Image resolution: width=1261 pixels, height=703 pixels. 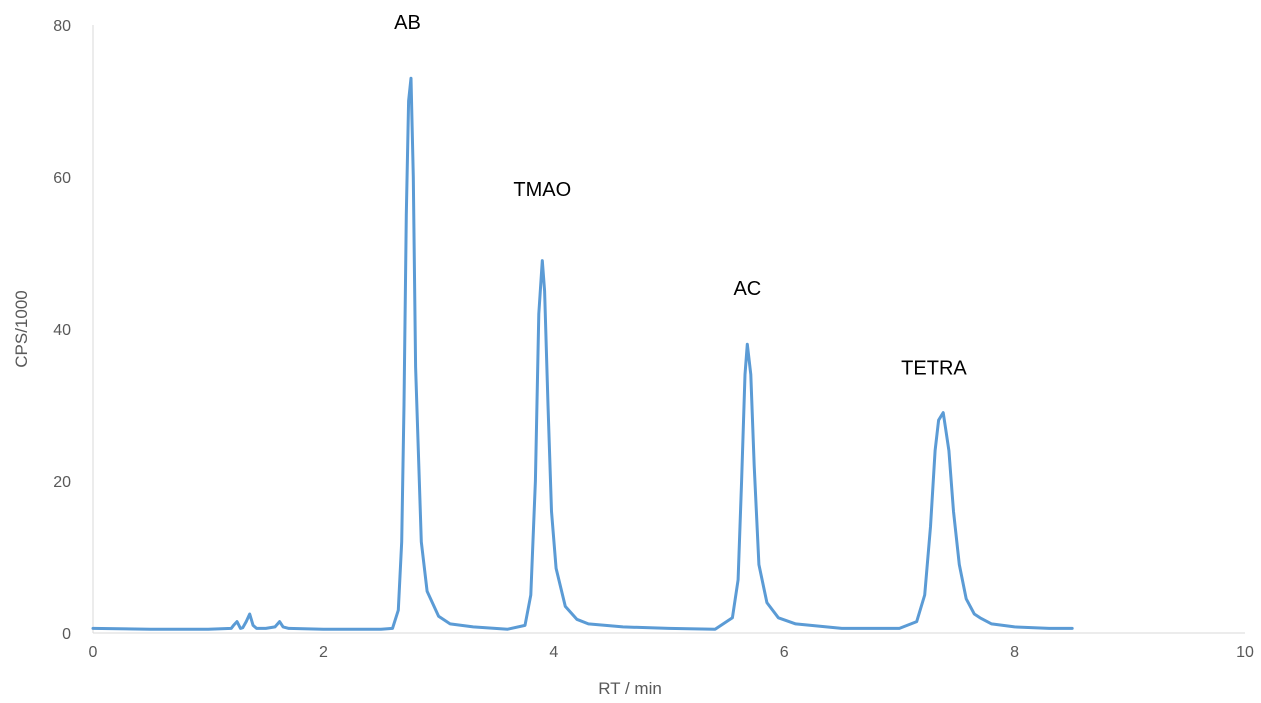 What do you see at coordinates (553, 652) in the screenshot?
I see `x-tick-label: 4` at bounding box center [553, 652].